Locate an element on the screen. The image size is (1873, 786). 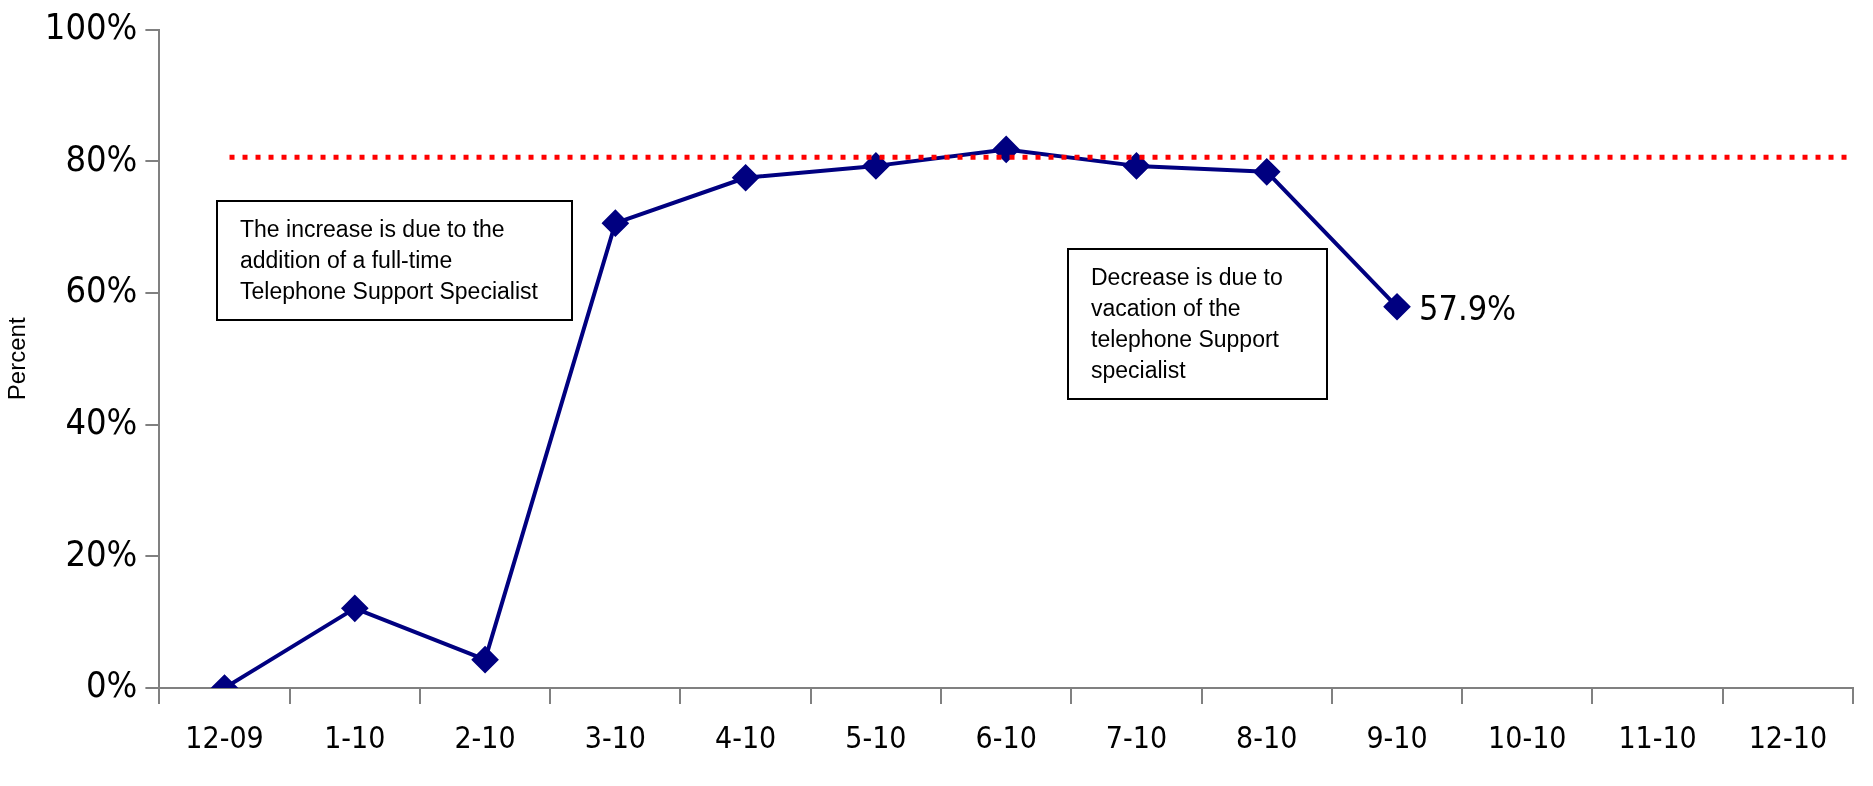
x-tick-label: 4-10 is located at coordinates (746, 737).